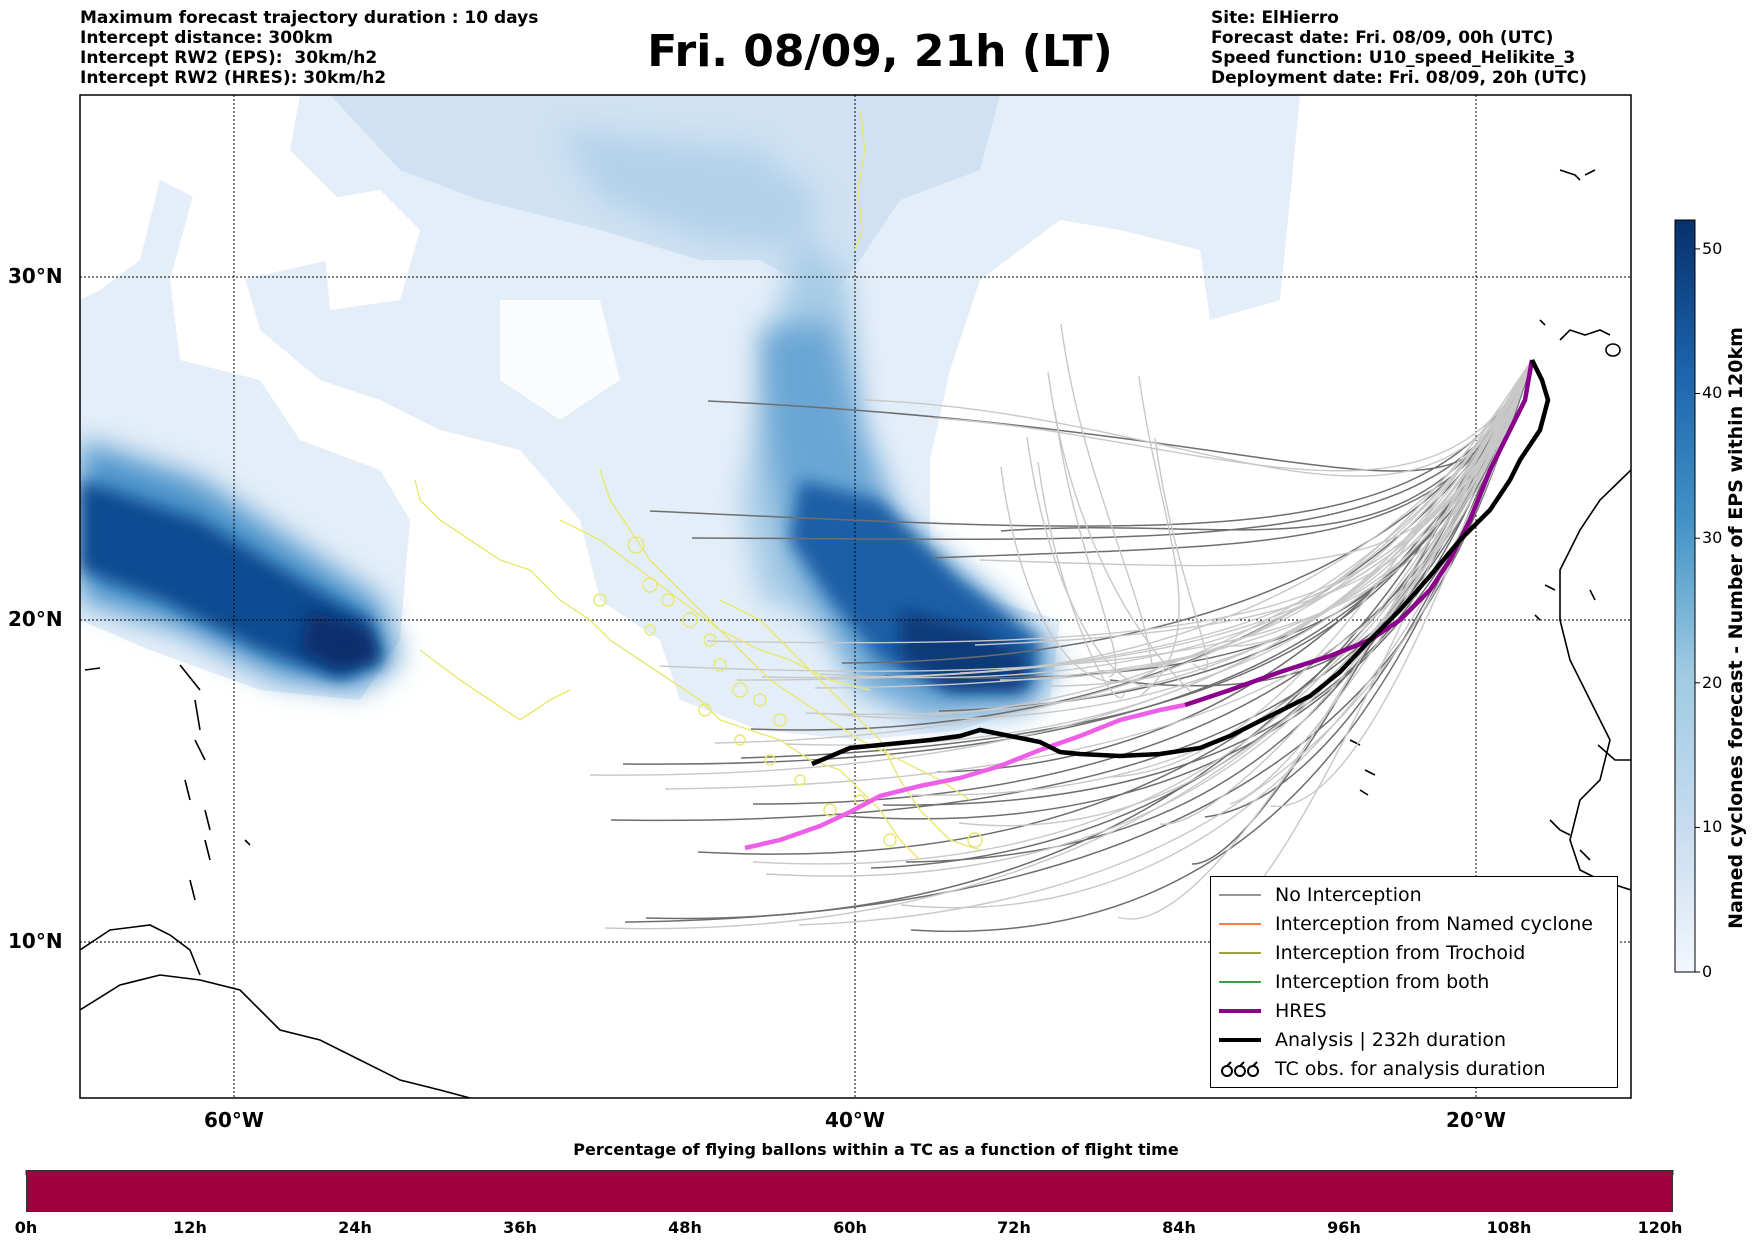  What do you see at coordinates (855, 1120) in the screenshot?
I see `lon-label: 40°W` at bounding box center [855, 1120].